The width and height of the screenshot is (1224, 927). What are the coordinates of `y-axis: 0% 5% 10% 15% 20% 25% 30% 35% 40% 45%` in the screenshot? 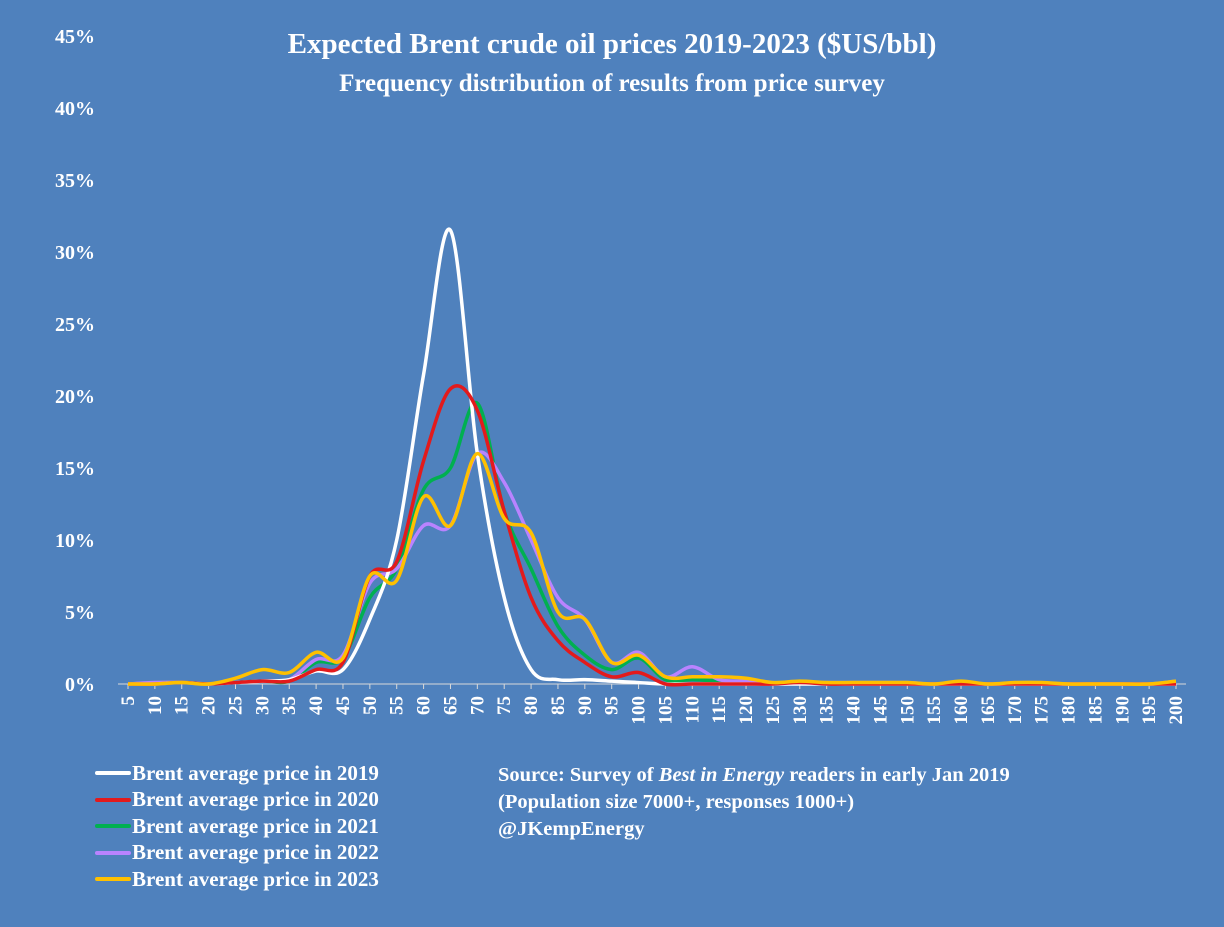 It's located at (75, 361).